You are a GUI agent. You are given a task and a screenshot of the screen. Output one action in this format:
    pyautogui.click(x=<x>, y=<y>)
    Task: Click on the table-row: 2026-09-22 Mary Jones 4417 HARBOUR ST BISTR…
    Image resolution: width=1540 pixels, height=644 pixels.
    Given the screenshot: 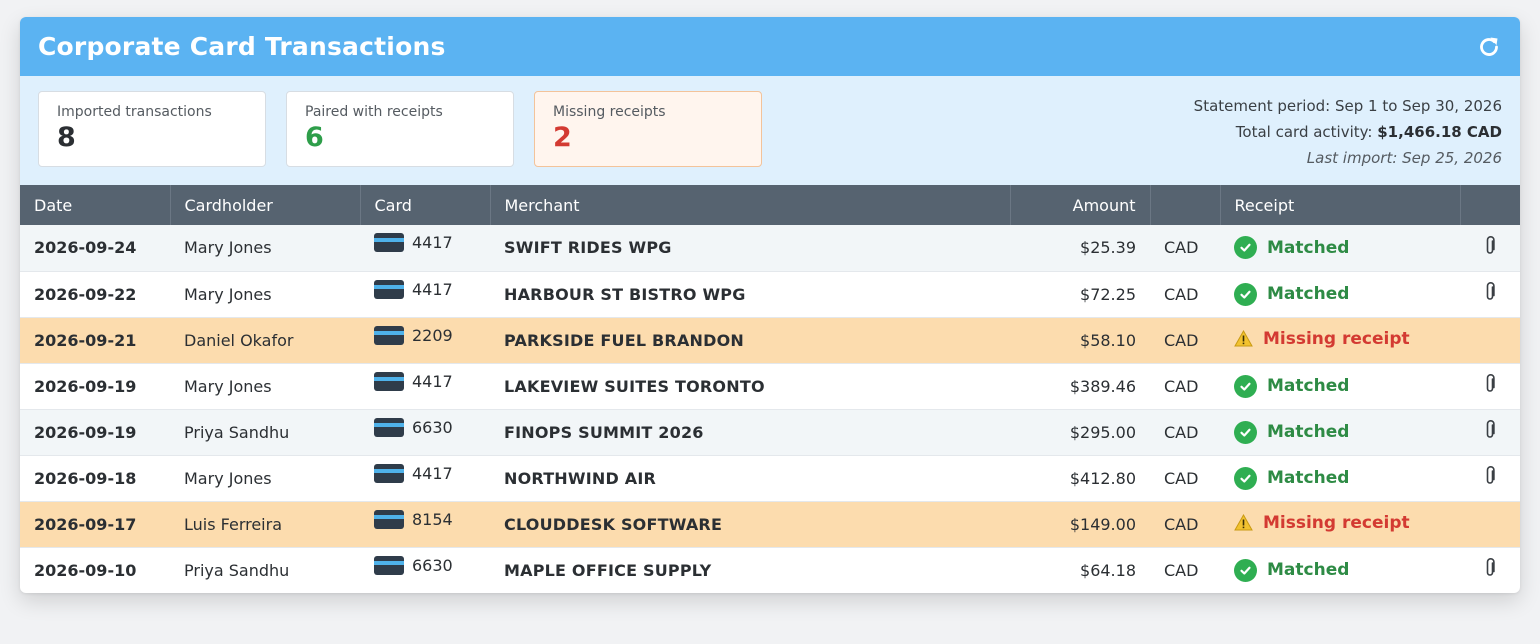 What is the action you would take?
    pyautogui.click(x=770, y=294)
    